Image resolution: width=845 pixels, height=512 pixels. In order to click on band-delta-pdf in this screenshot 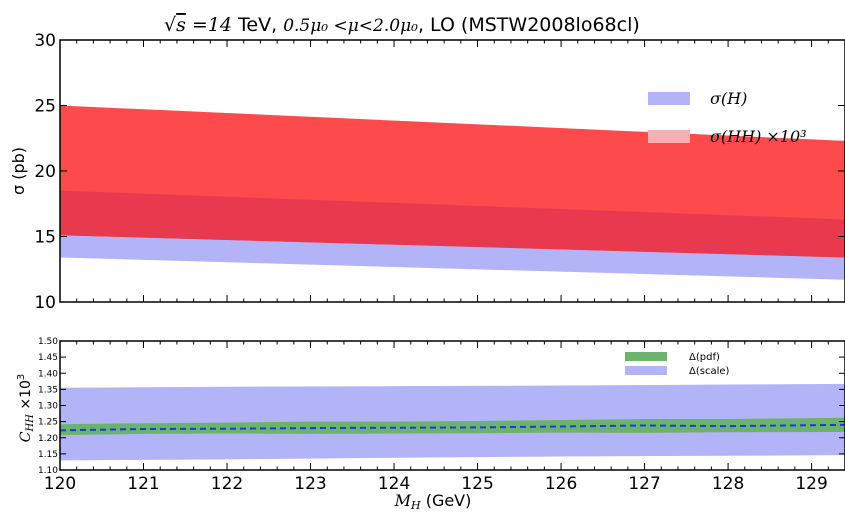, I will do `click(452, 426)`.